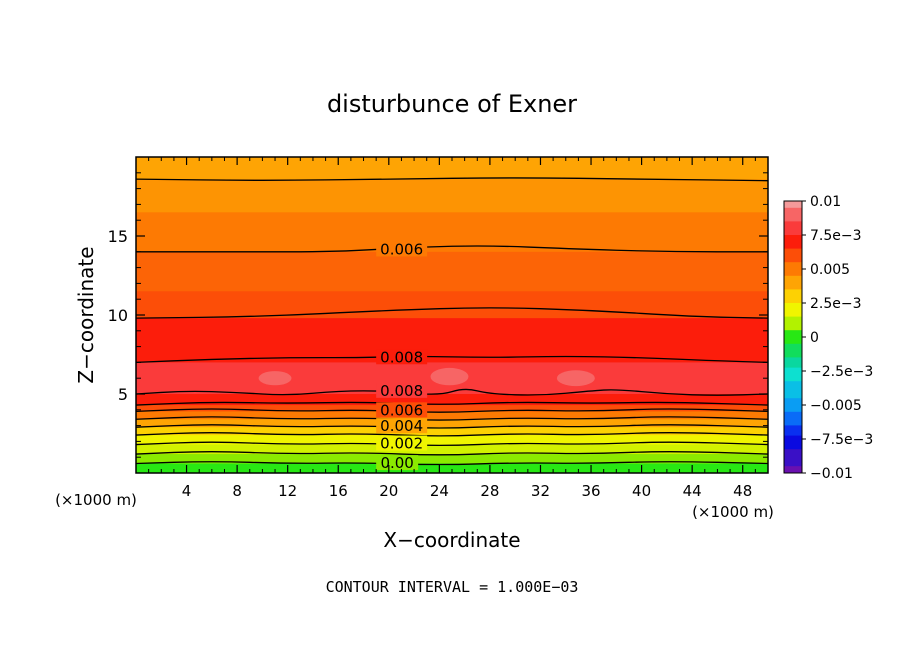  I want to click on colorbar-tick-label-2: 0.005, so click(830, 270).